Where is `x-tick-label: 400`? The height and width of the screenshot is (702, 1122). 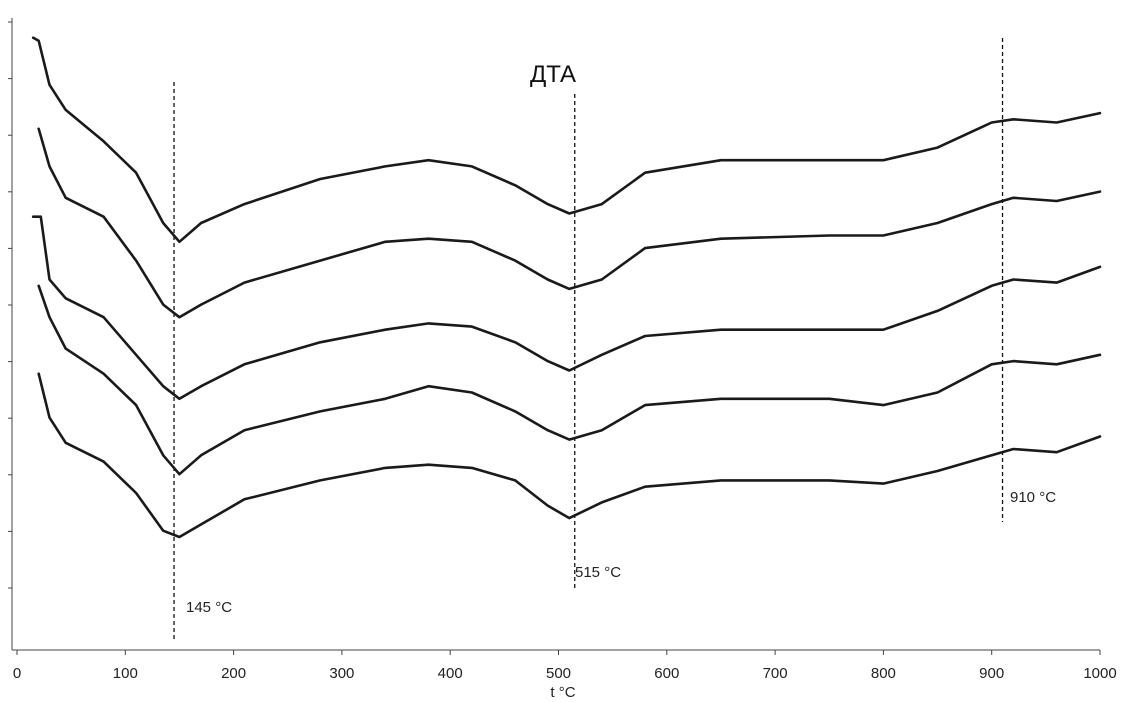 x-tick-label: 400 is located at coordinates (450, 673).